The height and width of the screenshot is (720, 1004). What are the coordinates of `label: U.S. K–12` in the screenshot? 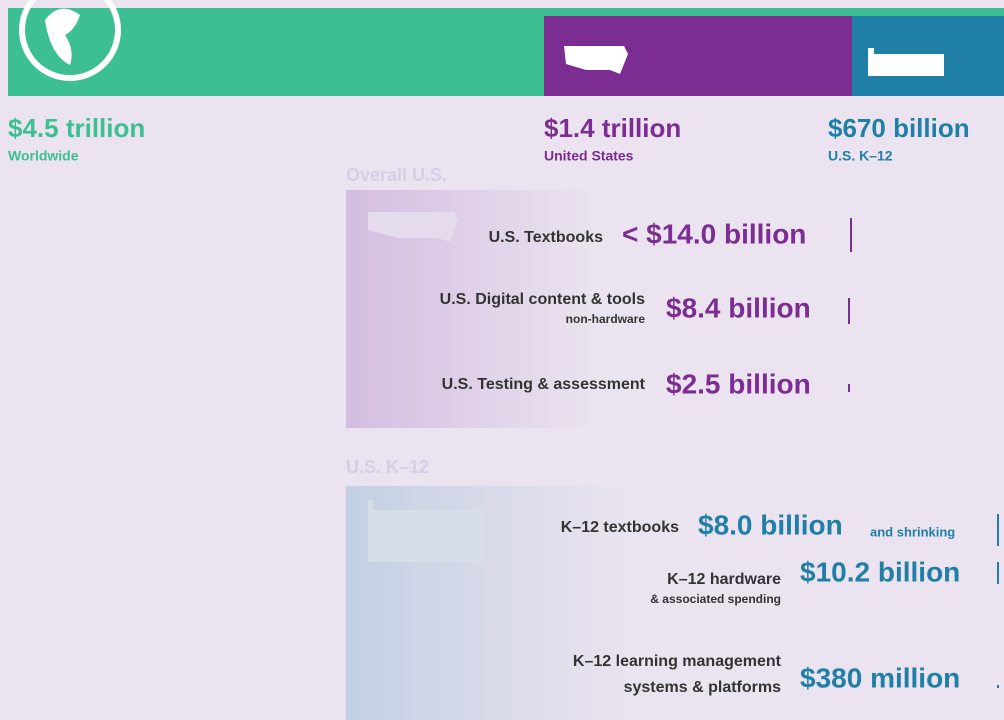 It's located at (860, 156).